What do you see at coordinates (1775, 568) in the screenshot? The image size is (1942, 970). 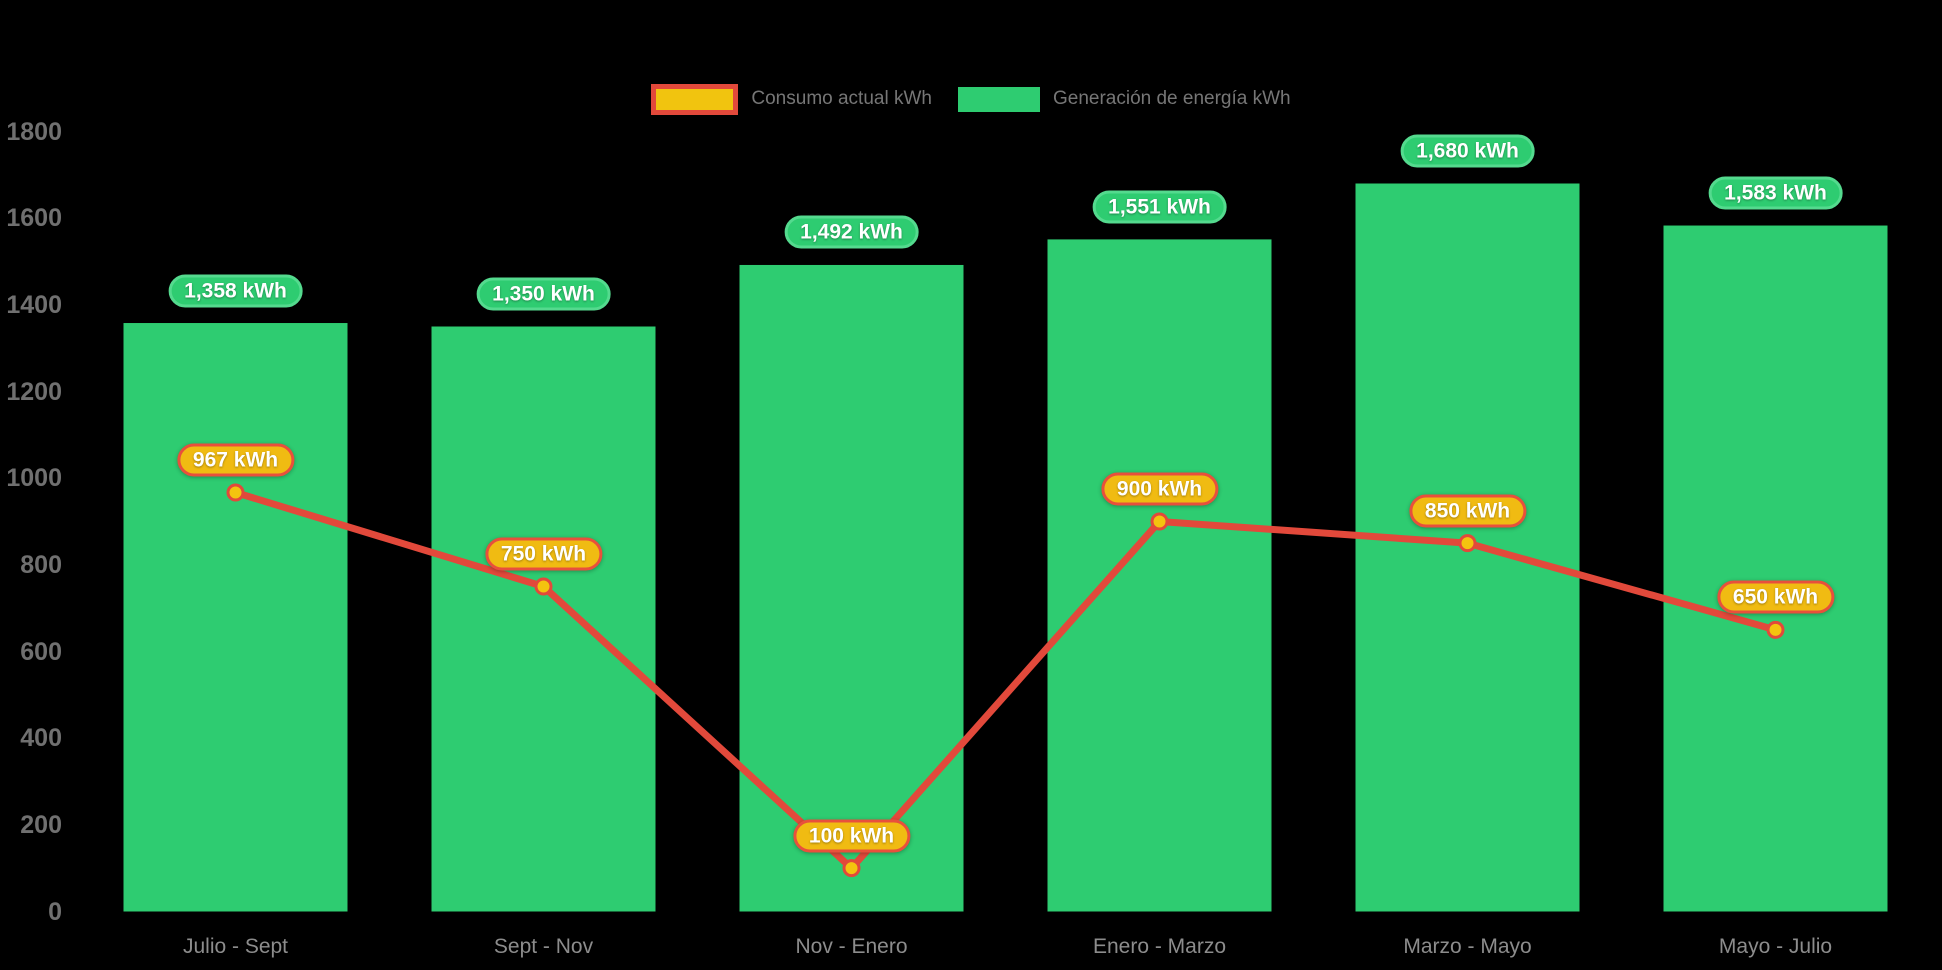 I see `bar-5-generacion` at bounding box center [1775, 568].